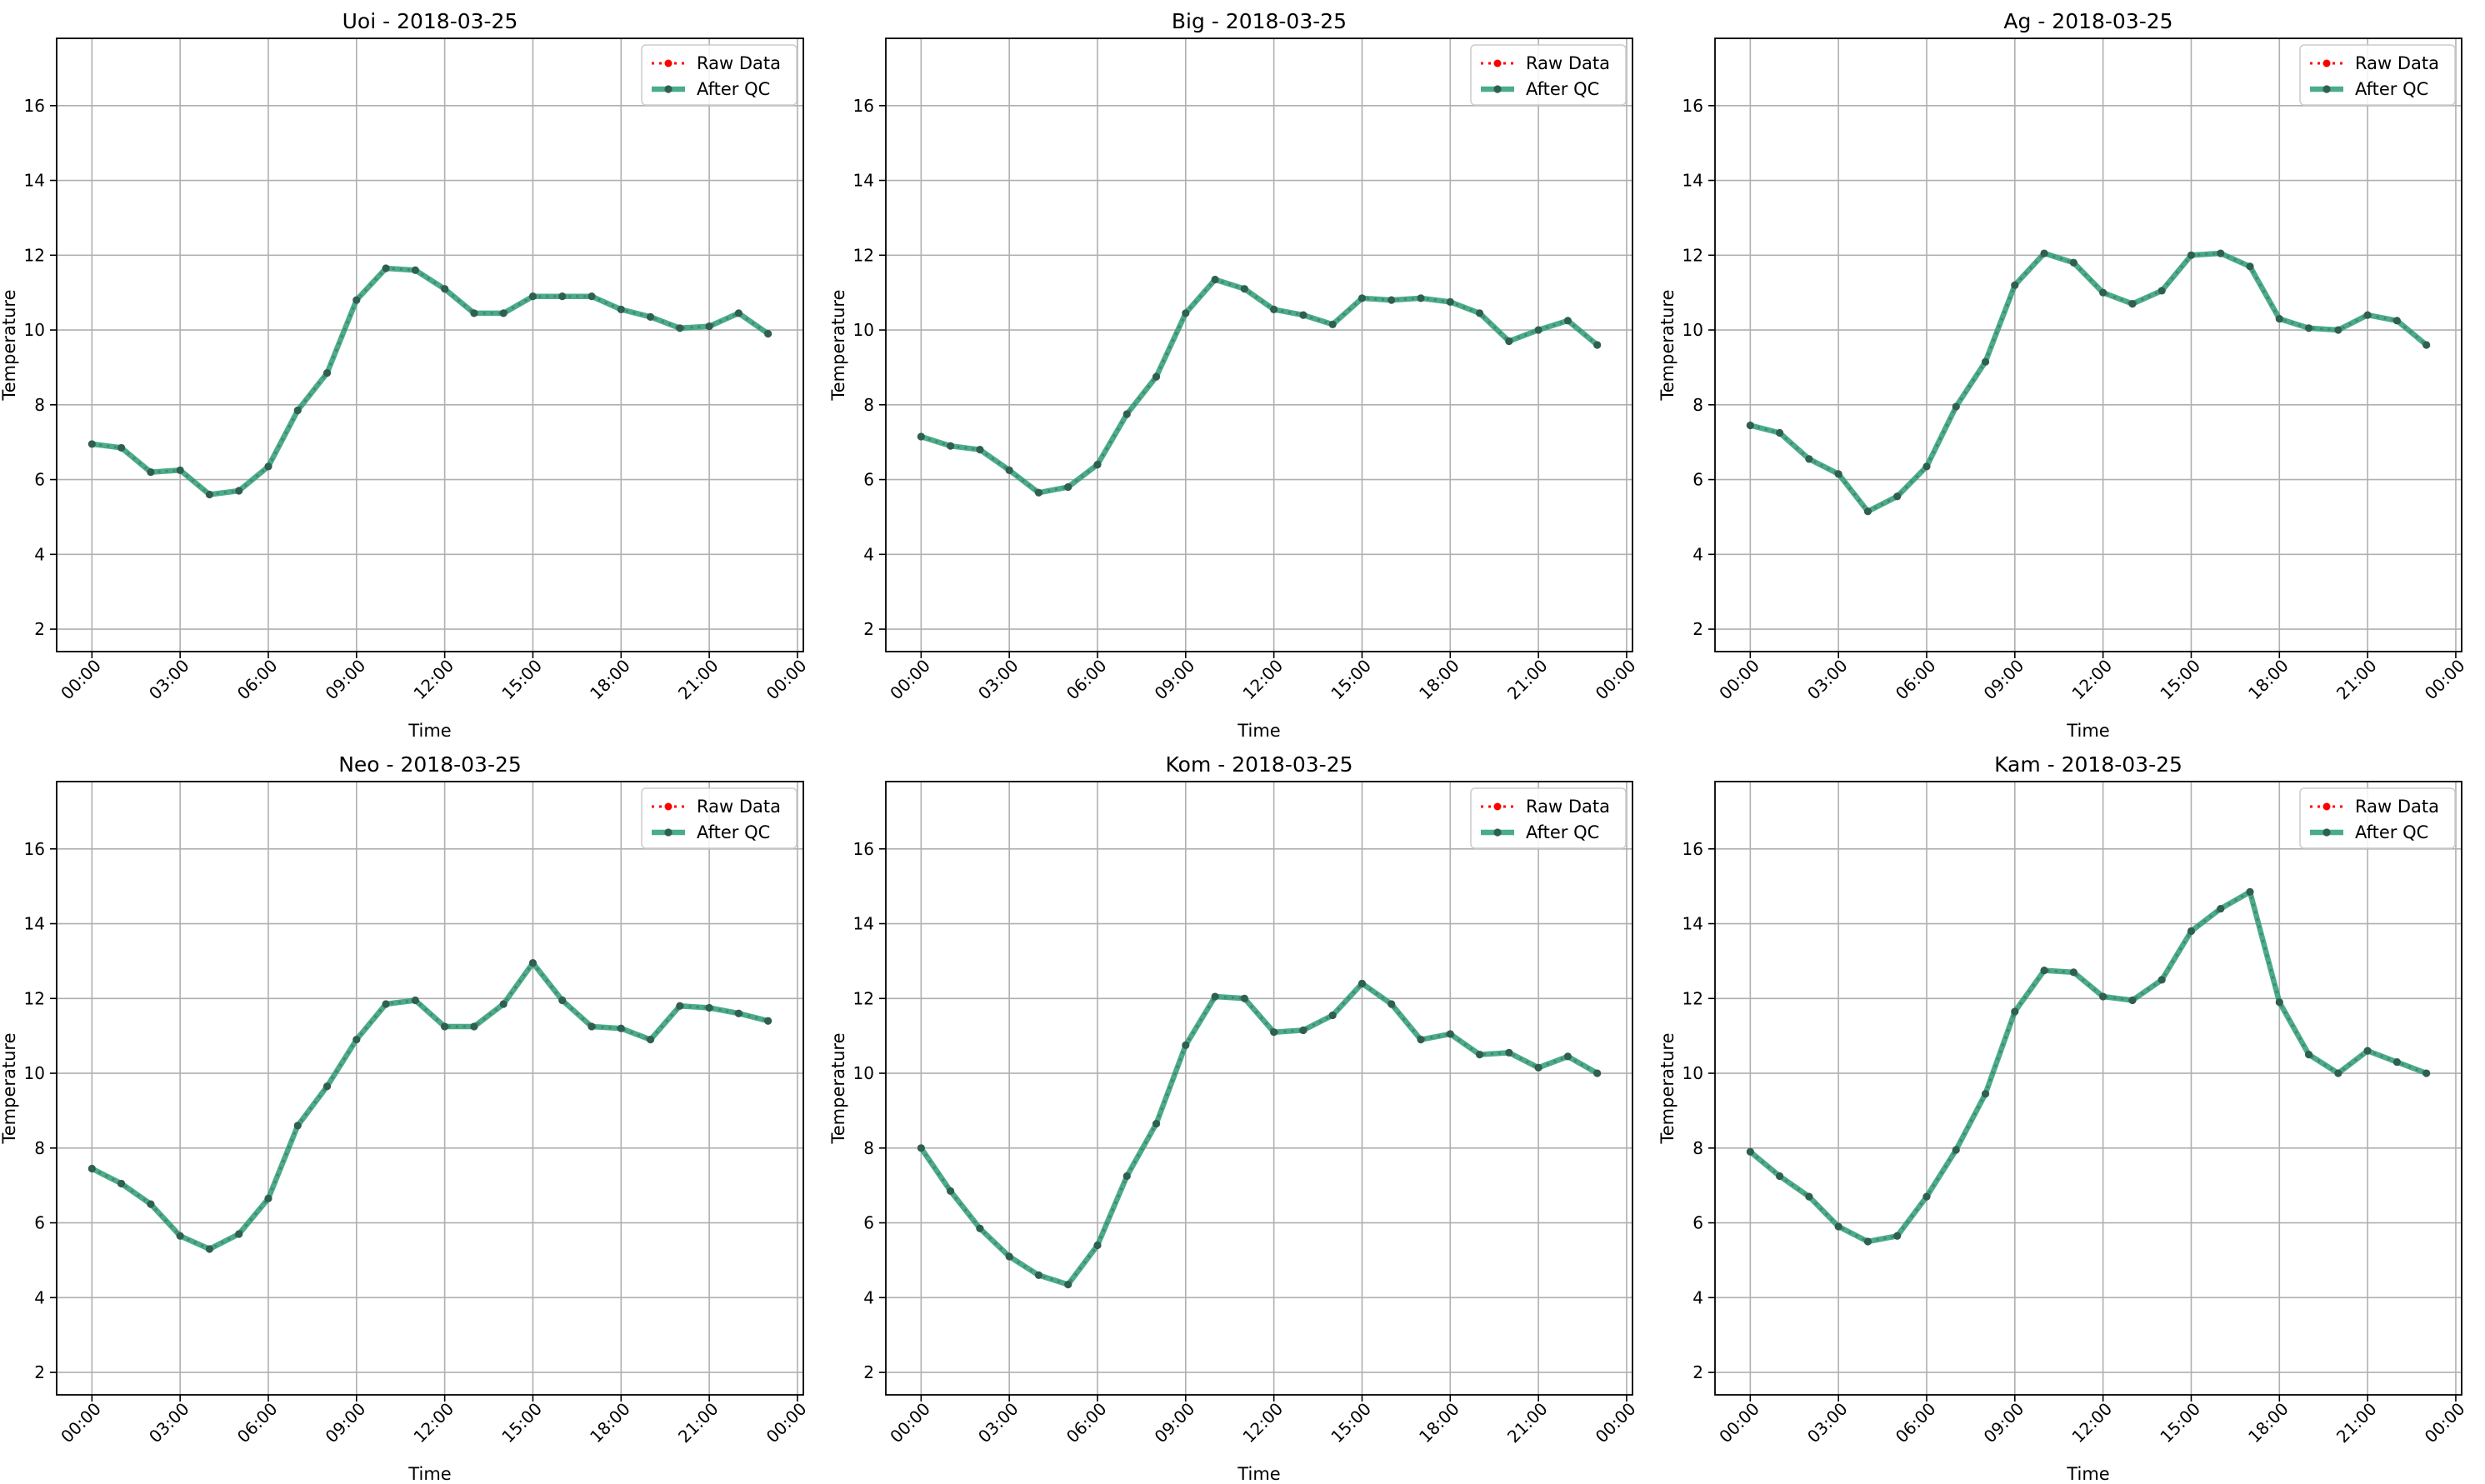  Describe the element at coordinates (1827, 680) in the screenshot. I see `x-tick-label: 03:00` at that location.